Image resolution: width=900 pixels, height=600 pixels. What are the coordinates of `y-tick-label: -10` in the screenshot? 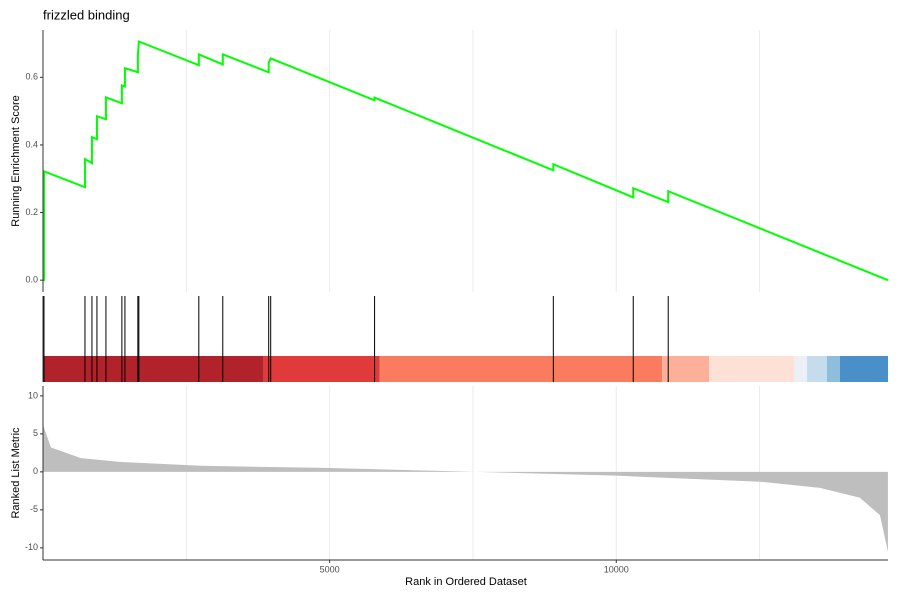 It's located at (31, 547).